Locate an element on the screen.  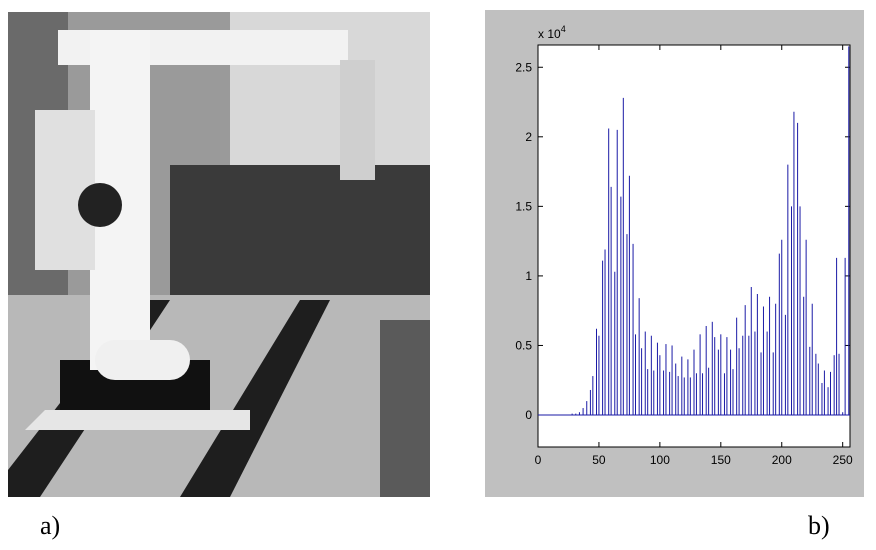
x-tick-label: 250 is located at coordinates (843, 460).